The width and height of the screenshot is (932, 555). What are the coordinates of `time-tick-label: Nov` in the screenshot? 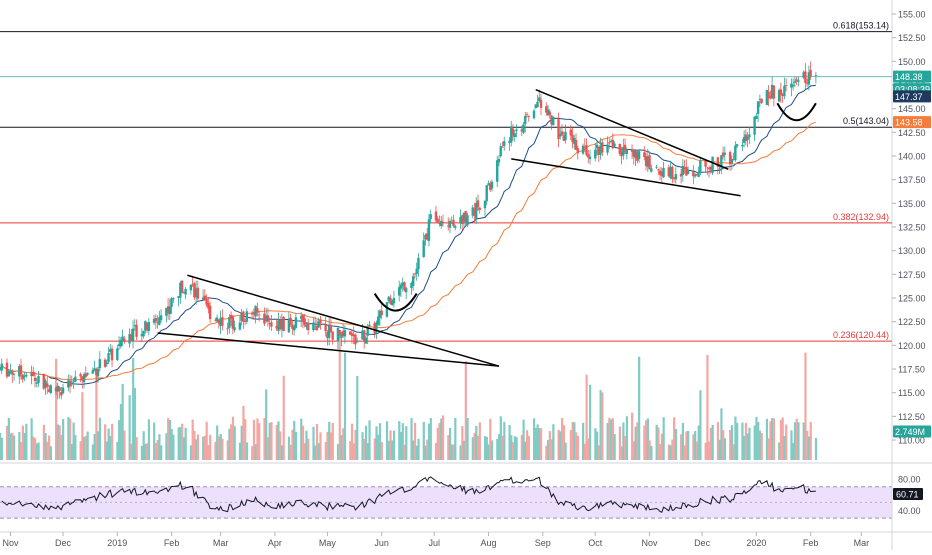 It's located at (10, 543).